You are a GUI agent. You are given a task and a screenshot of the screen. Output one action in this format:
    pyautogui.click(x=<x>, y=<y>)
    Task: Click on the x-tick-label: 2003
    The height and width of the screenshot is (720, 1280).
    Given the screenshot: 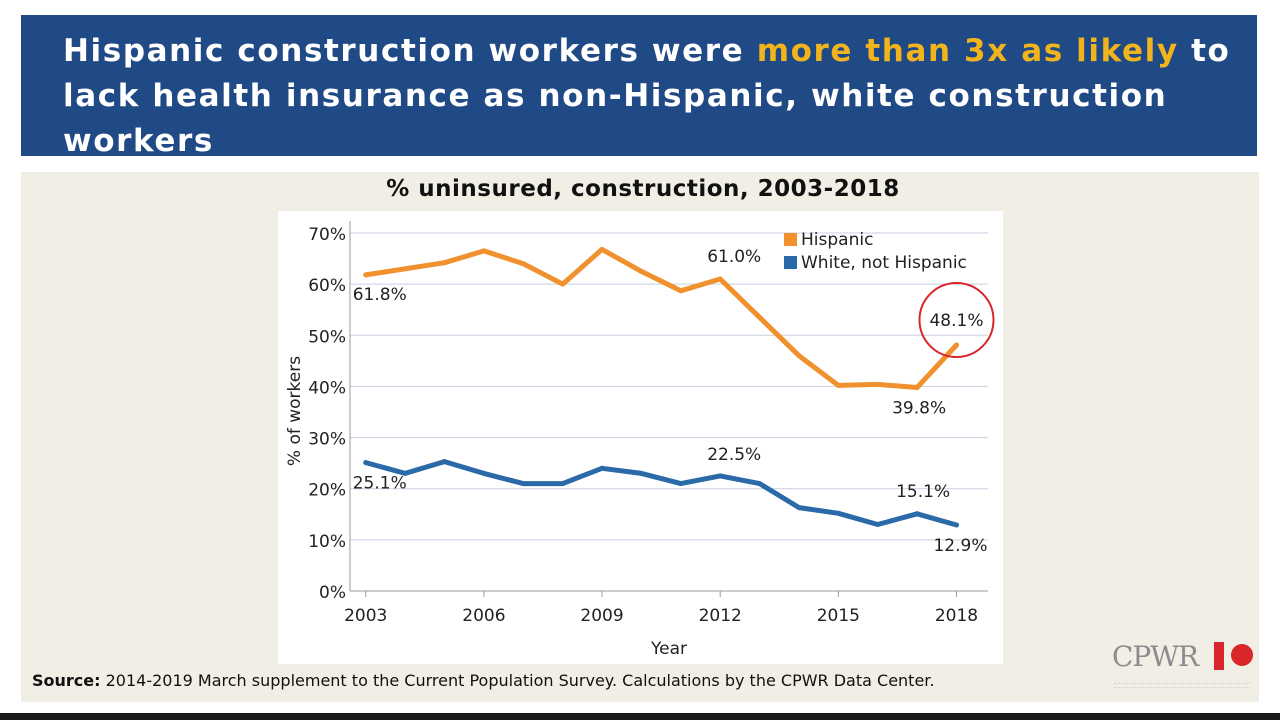 What is the action you would take?
    pyautogui.click(x=365, y=616)
    